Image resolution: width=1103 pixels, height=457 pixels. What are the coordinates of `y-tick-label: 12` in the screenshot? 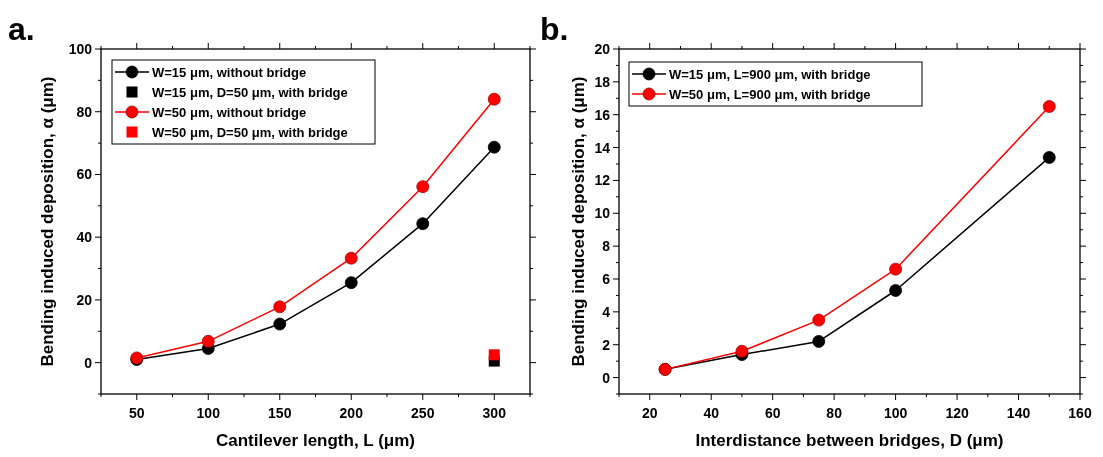 It's located at (602, 180).